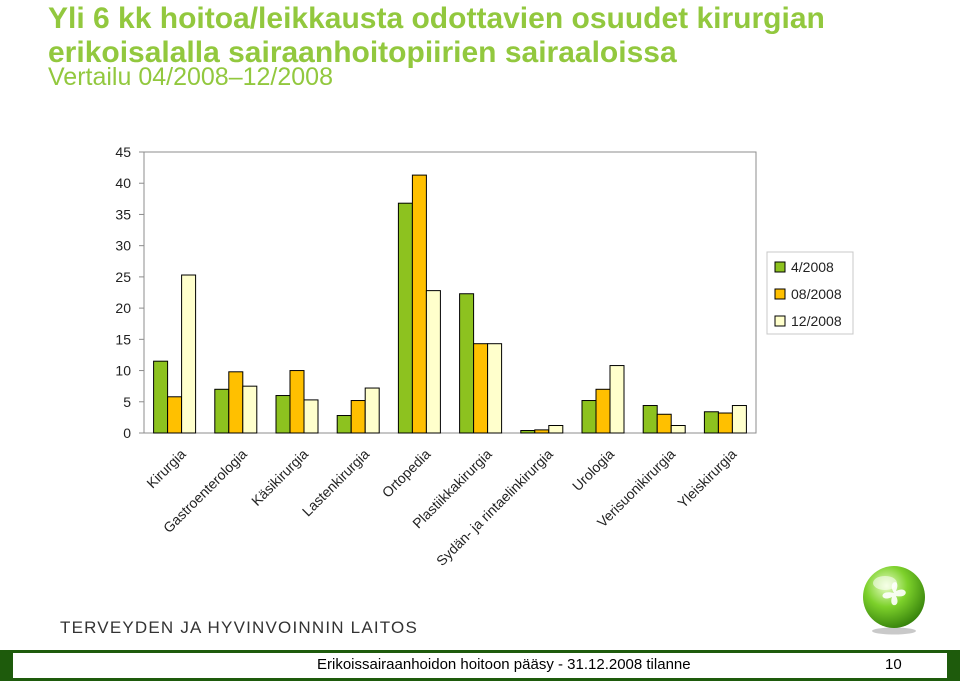 The image size is (960, 681). Describe the element at coordinates (123, 277) in the screenshot. I see `y-tick-label: 25` at that location.